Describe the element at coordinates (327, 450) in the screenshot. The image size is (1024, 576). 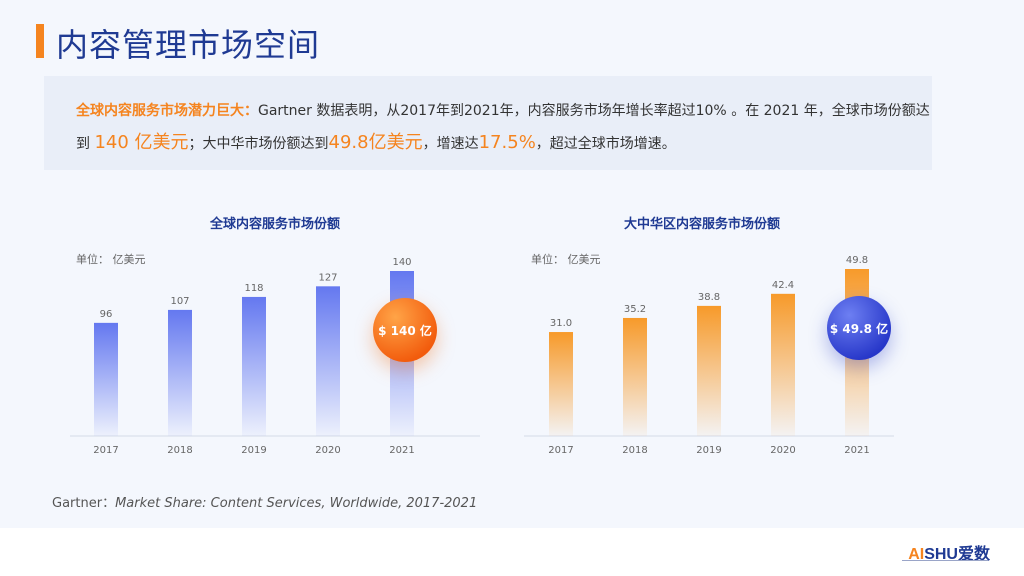
I see `global-x-tick-2020: 2020` at that location.